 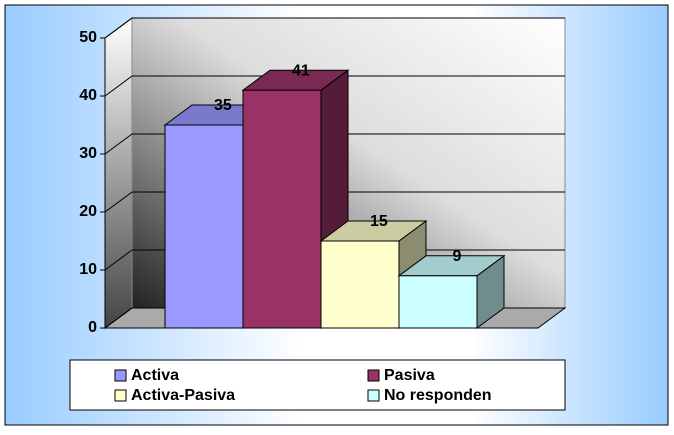 What do you see at coordinates (155, 375) in the screenshot?
I see `legend-label: Activa` at bounding box center [155, 375].